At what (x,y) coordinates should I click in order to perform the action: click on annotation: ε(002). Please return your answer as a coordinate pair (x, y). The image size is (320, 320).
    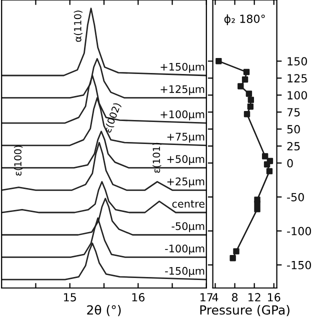
    Looking at the image, I should click on (113, 118).